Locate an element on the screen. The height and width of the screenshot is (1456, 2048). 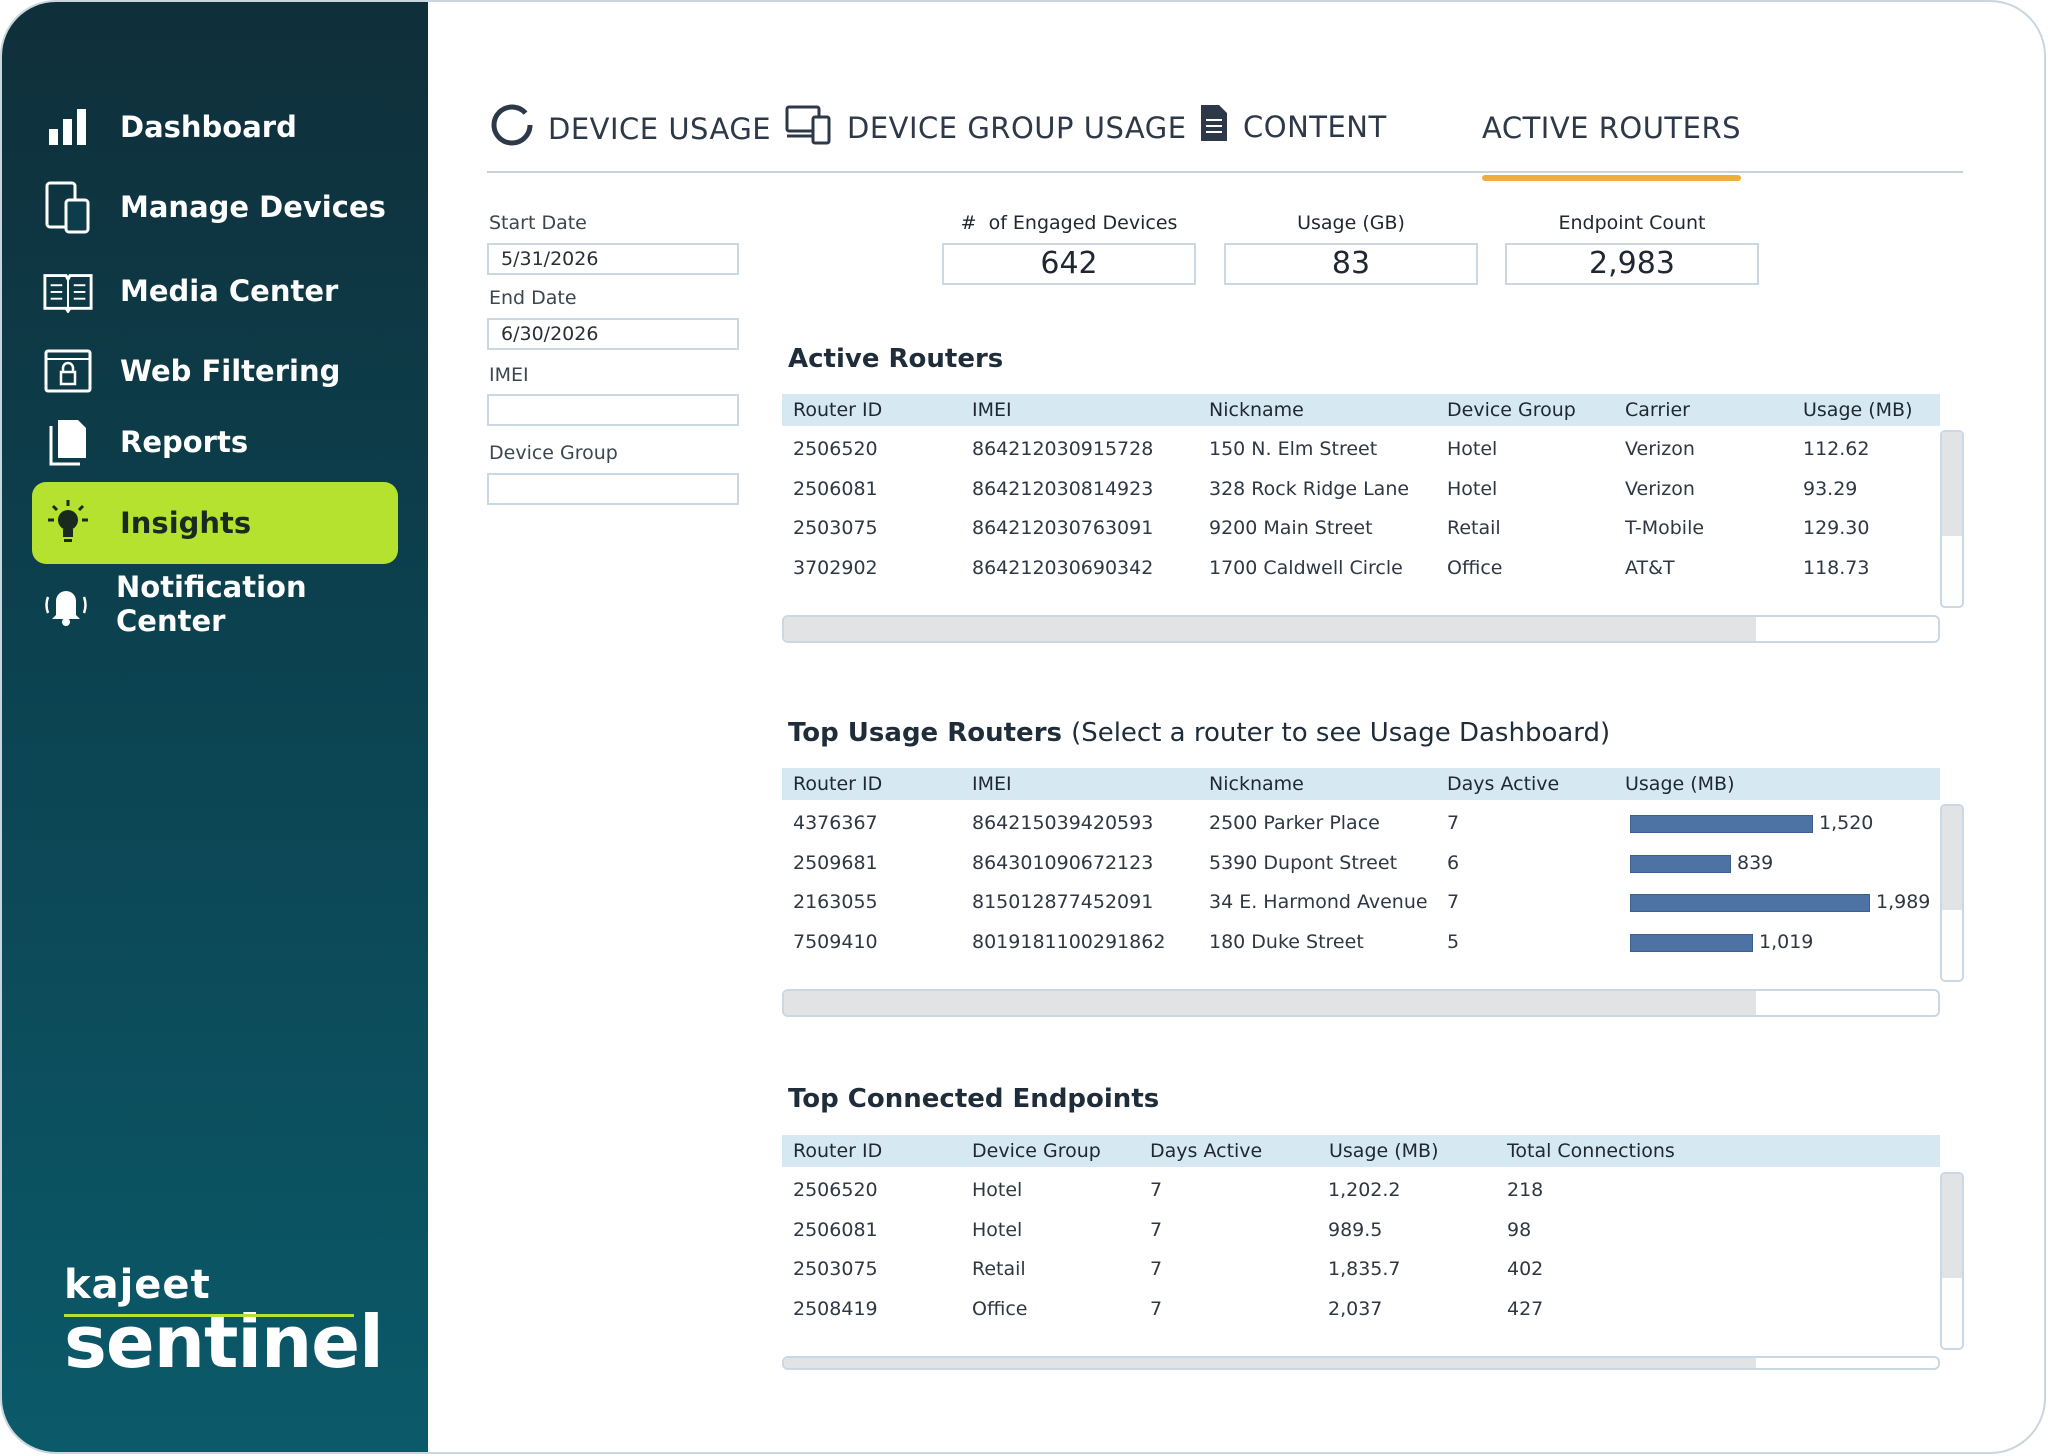
active-routers-title: Active Routers is located at coordinates (896, 359).